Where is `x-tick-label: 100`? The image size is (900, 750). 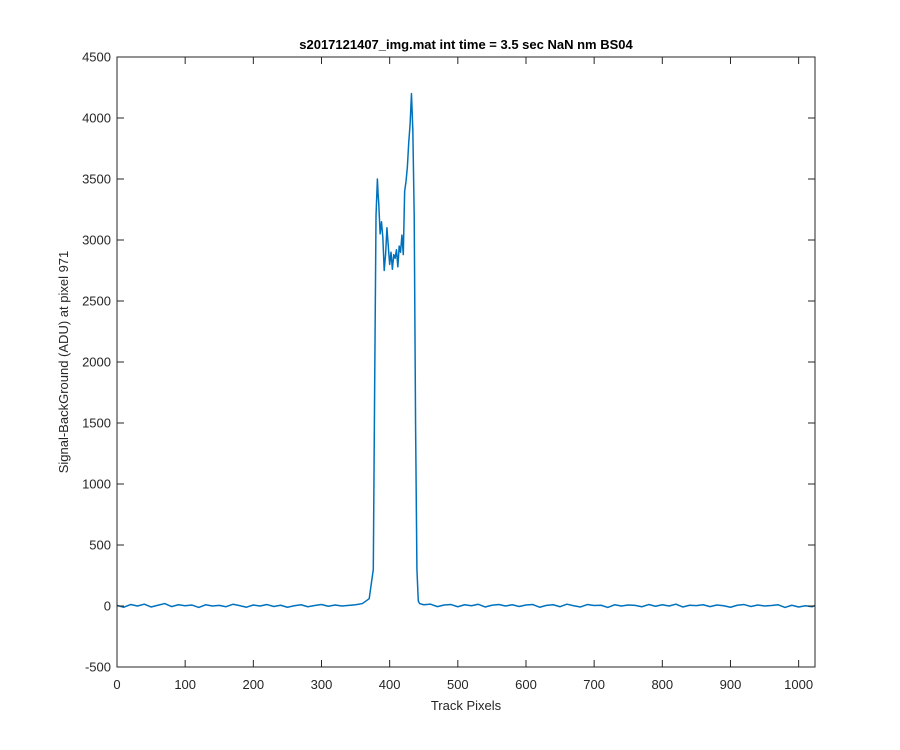
x-tick-label: 100 is located at coordinates (185, 684).